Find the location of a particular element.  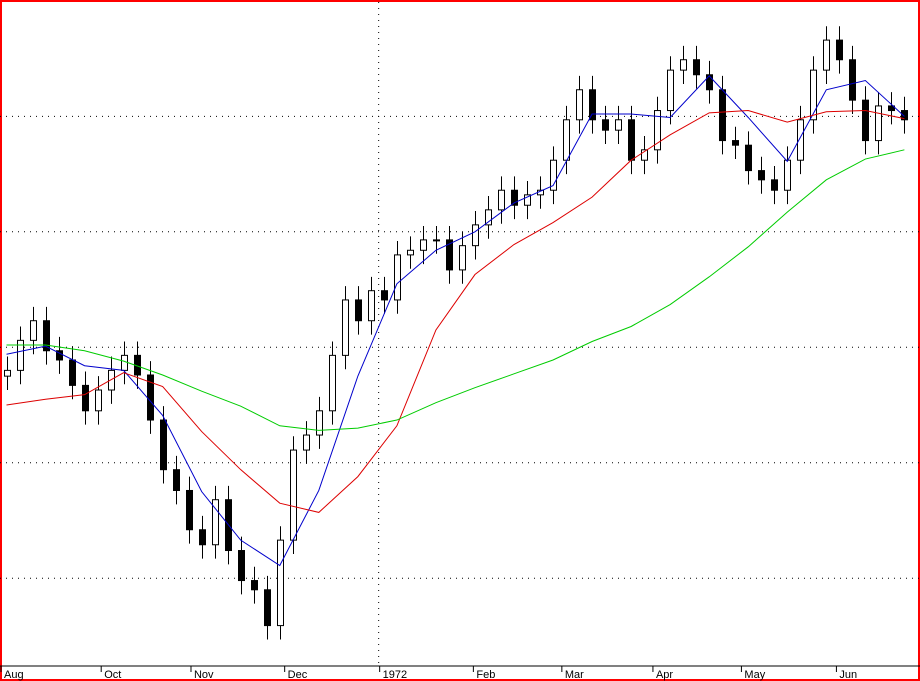

x-tick-label: Oct is located at coordinates (112, 675).